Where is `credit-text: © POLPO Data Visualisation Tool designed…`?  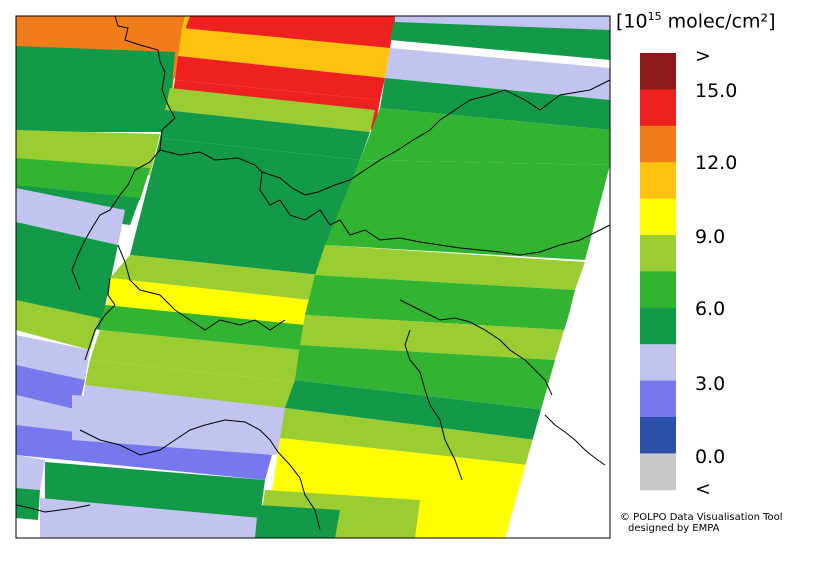 credit-text: © POLPO Data Visualisation Tool designed… is located at coordinates (701, 523).